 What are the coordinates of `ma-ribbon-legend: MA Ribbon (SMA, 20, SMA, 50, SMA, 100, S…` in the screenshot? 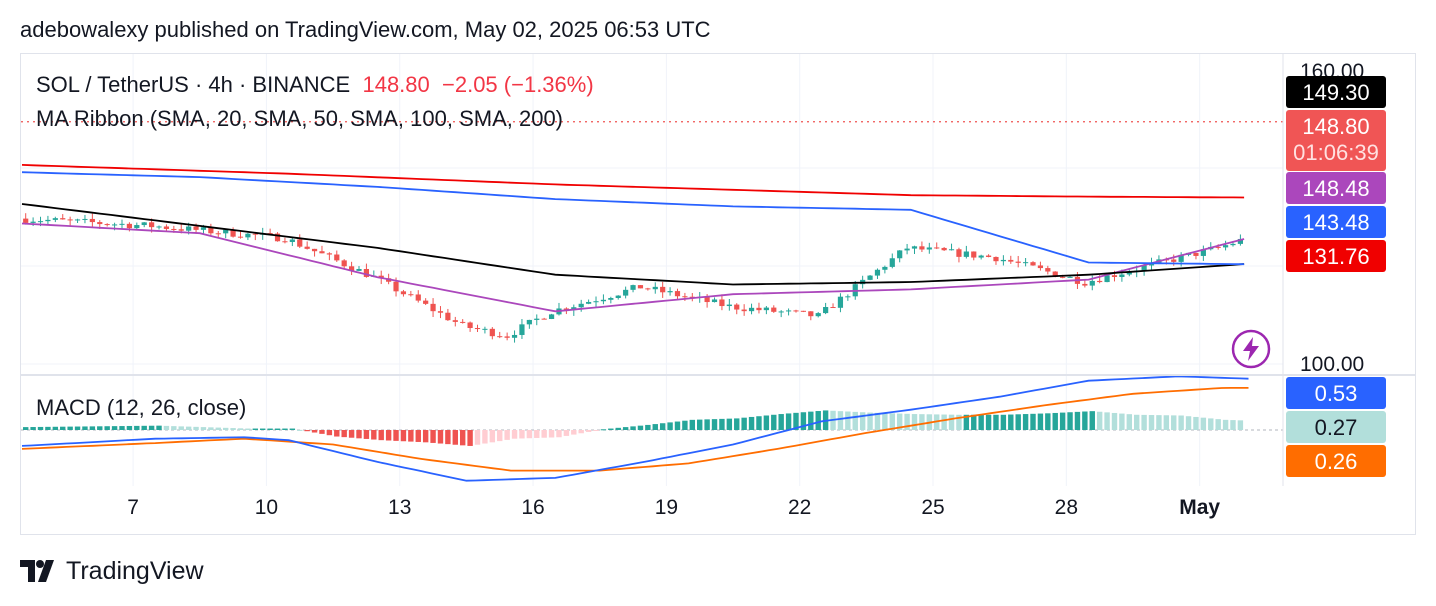 It's located at (300, 118).